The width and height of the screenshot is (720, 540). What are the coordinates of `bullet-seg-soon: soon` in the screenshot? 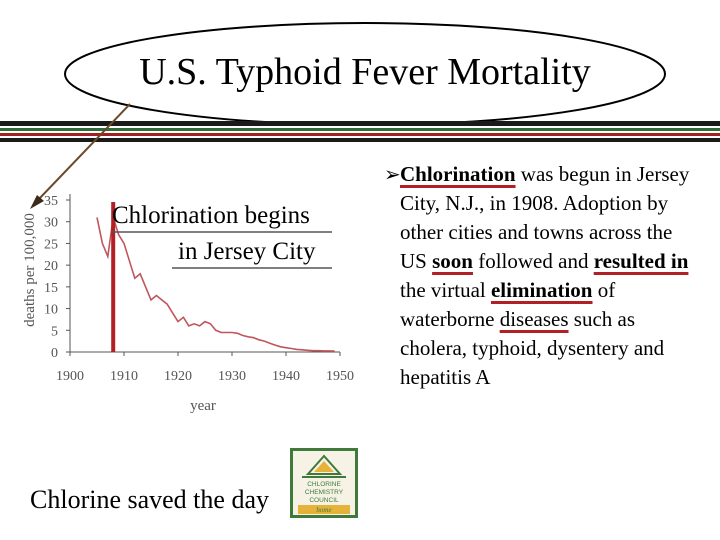 It's located at (452, 261).